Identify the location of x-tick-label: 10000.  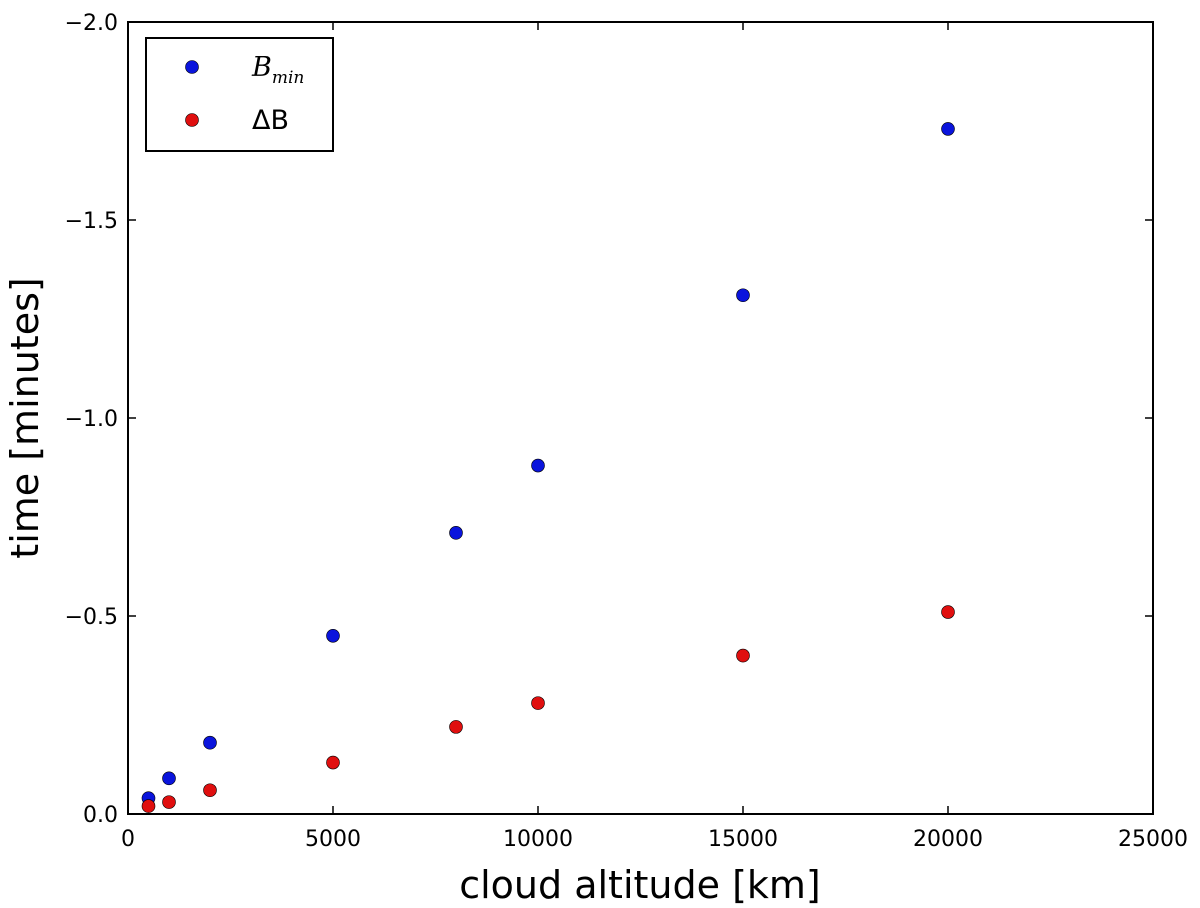
(538, 839).